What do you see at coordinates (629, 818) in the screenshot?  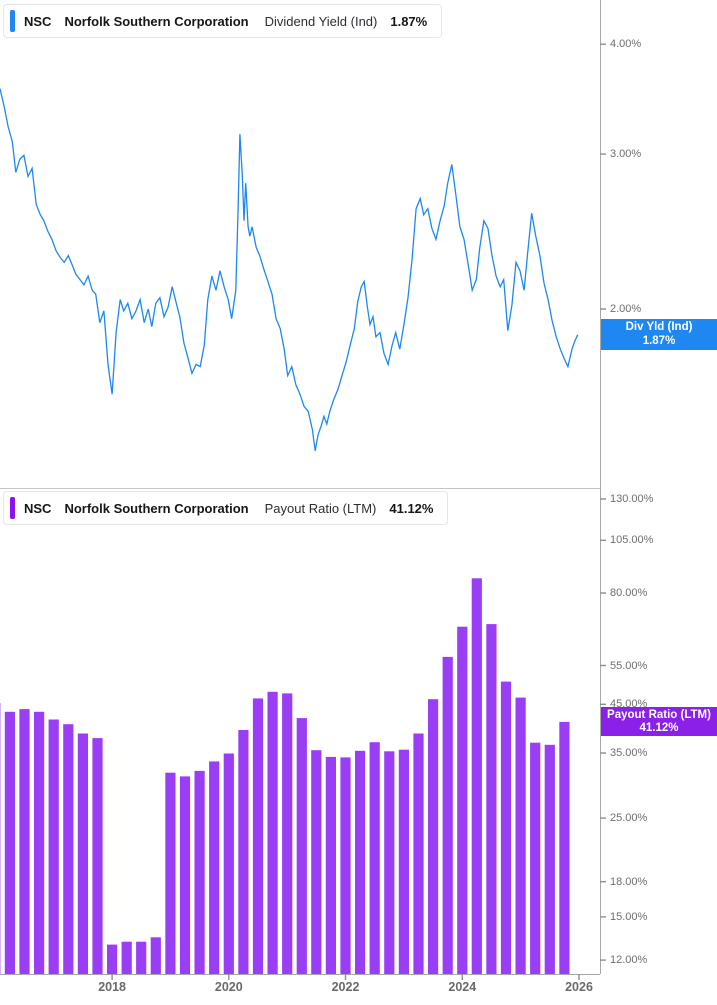 I see `y-axis-tick-label: 25.00%` at bounding box center [629, 818].